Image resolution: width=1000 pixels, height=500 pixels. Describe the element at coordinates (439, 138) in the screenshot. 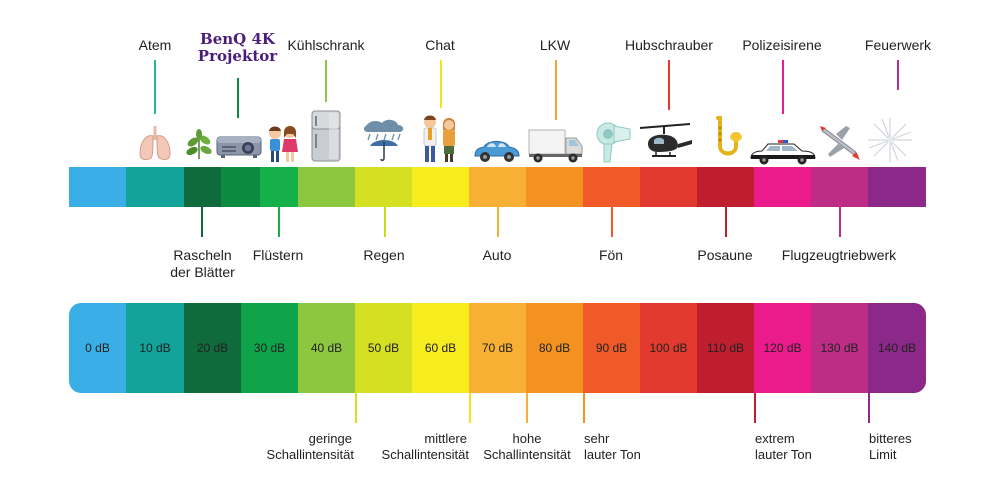

I see `people-chat-icon` at that location.